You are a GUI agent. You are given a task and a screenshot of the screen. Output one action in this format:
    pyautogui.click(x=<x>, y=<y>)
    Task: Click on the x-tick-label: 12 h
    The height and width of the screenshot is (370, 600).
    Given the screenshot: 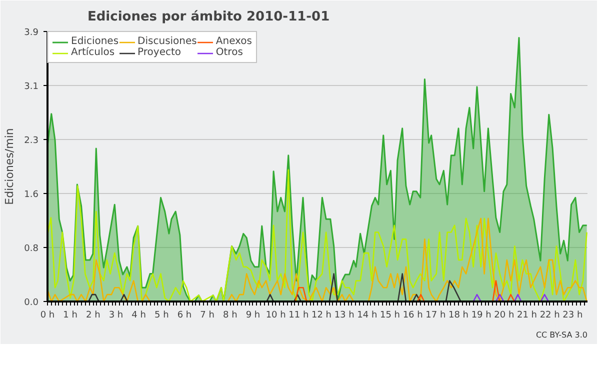 What is the action you would take?
    pyautogui.click(x=321, y=315)
    